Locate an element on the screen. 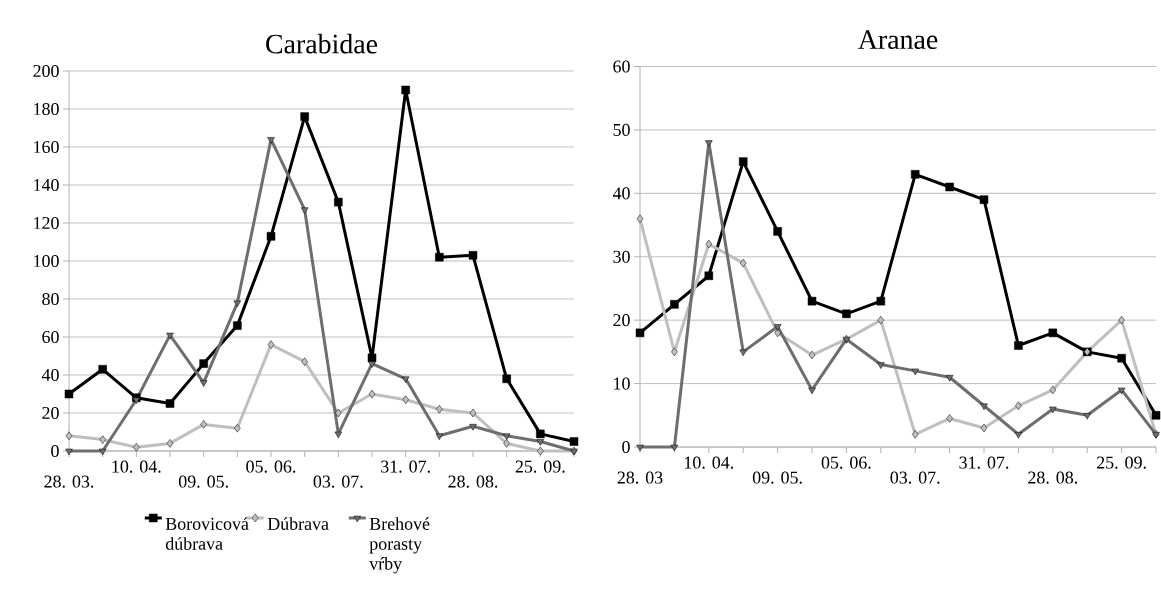 This screenshot has height=610, width=1161. y-tick-label: 120 is located at coordinates (46, 223).